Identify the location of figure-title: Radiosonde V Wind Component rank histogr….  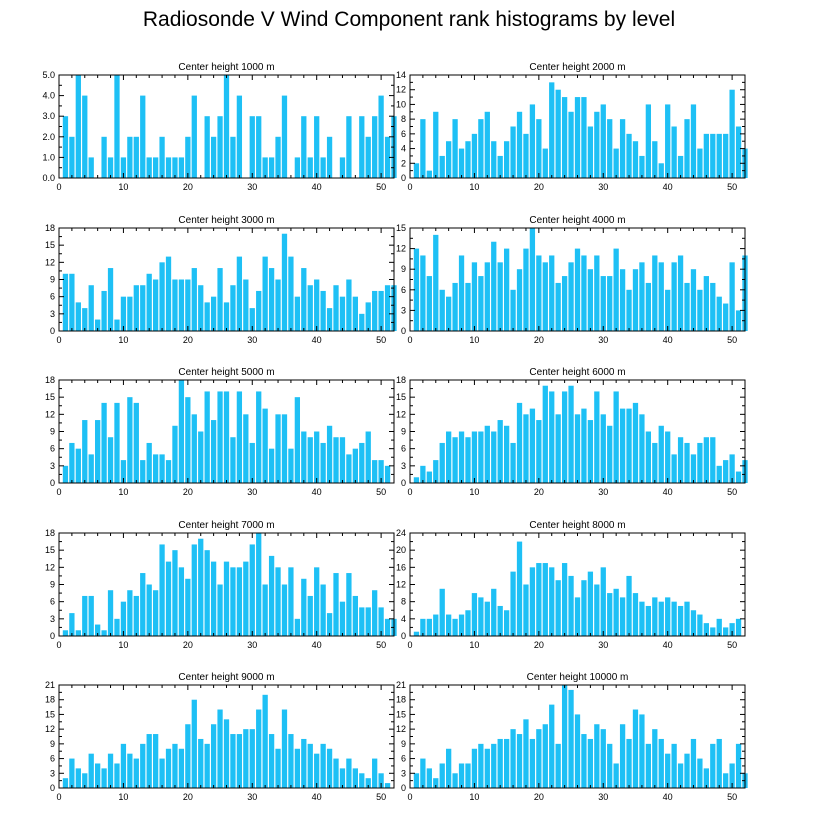
(409, 19).